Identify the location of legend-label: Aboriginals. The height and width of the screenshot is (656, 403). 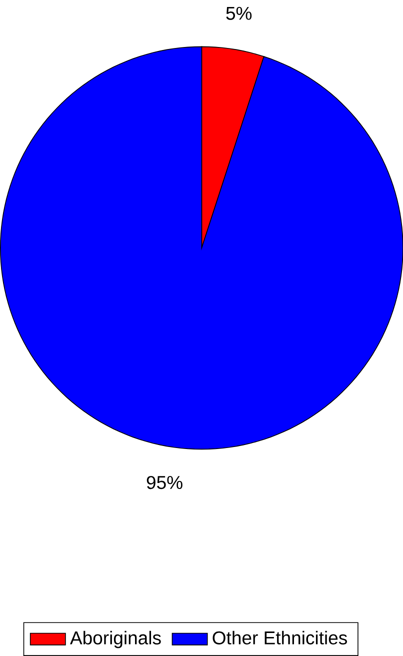
(115, 639).